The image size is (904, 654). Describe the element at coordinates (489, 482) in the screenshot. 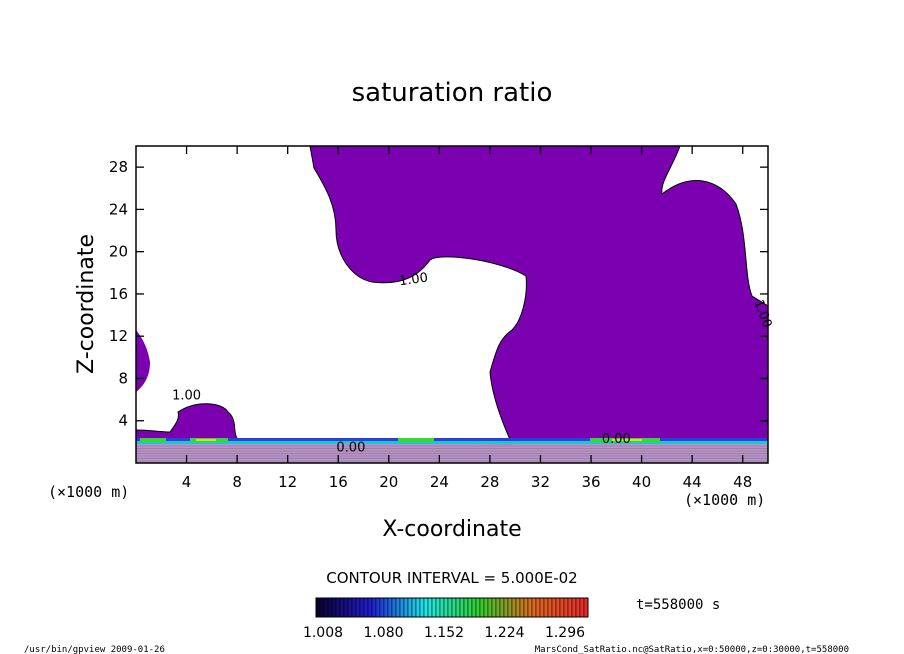

I see `x-tick-label: 28` at that location.